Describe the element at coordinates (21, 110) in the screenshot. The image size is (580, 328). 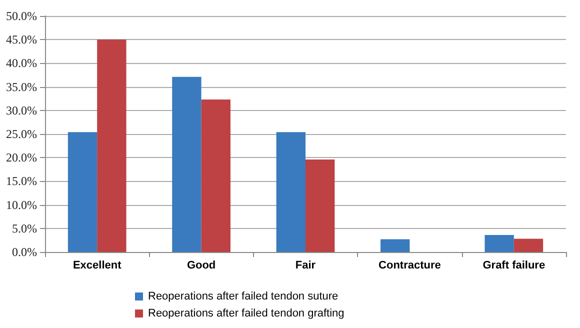
I see `y-tick-label: 30.0%` at that location.